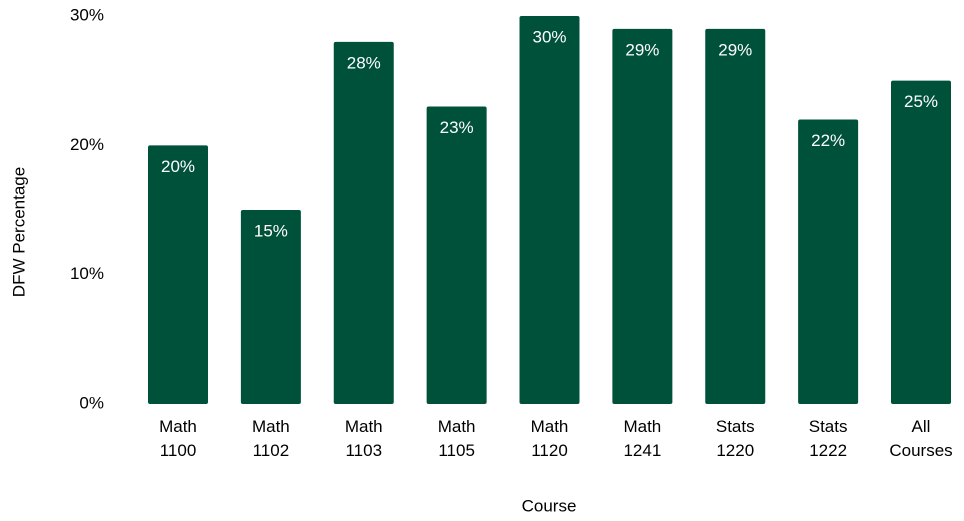 The height and width of the screenshot is (521, 964). What do you see at coordinates (549, 36) in the screenshot?
I see `value-label: 30%` at bounding box center [549, 36].